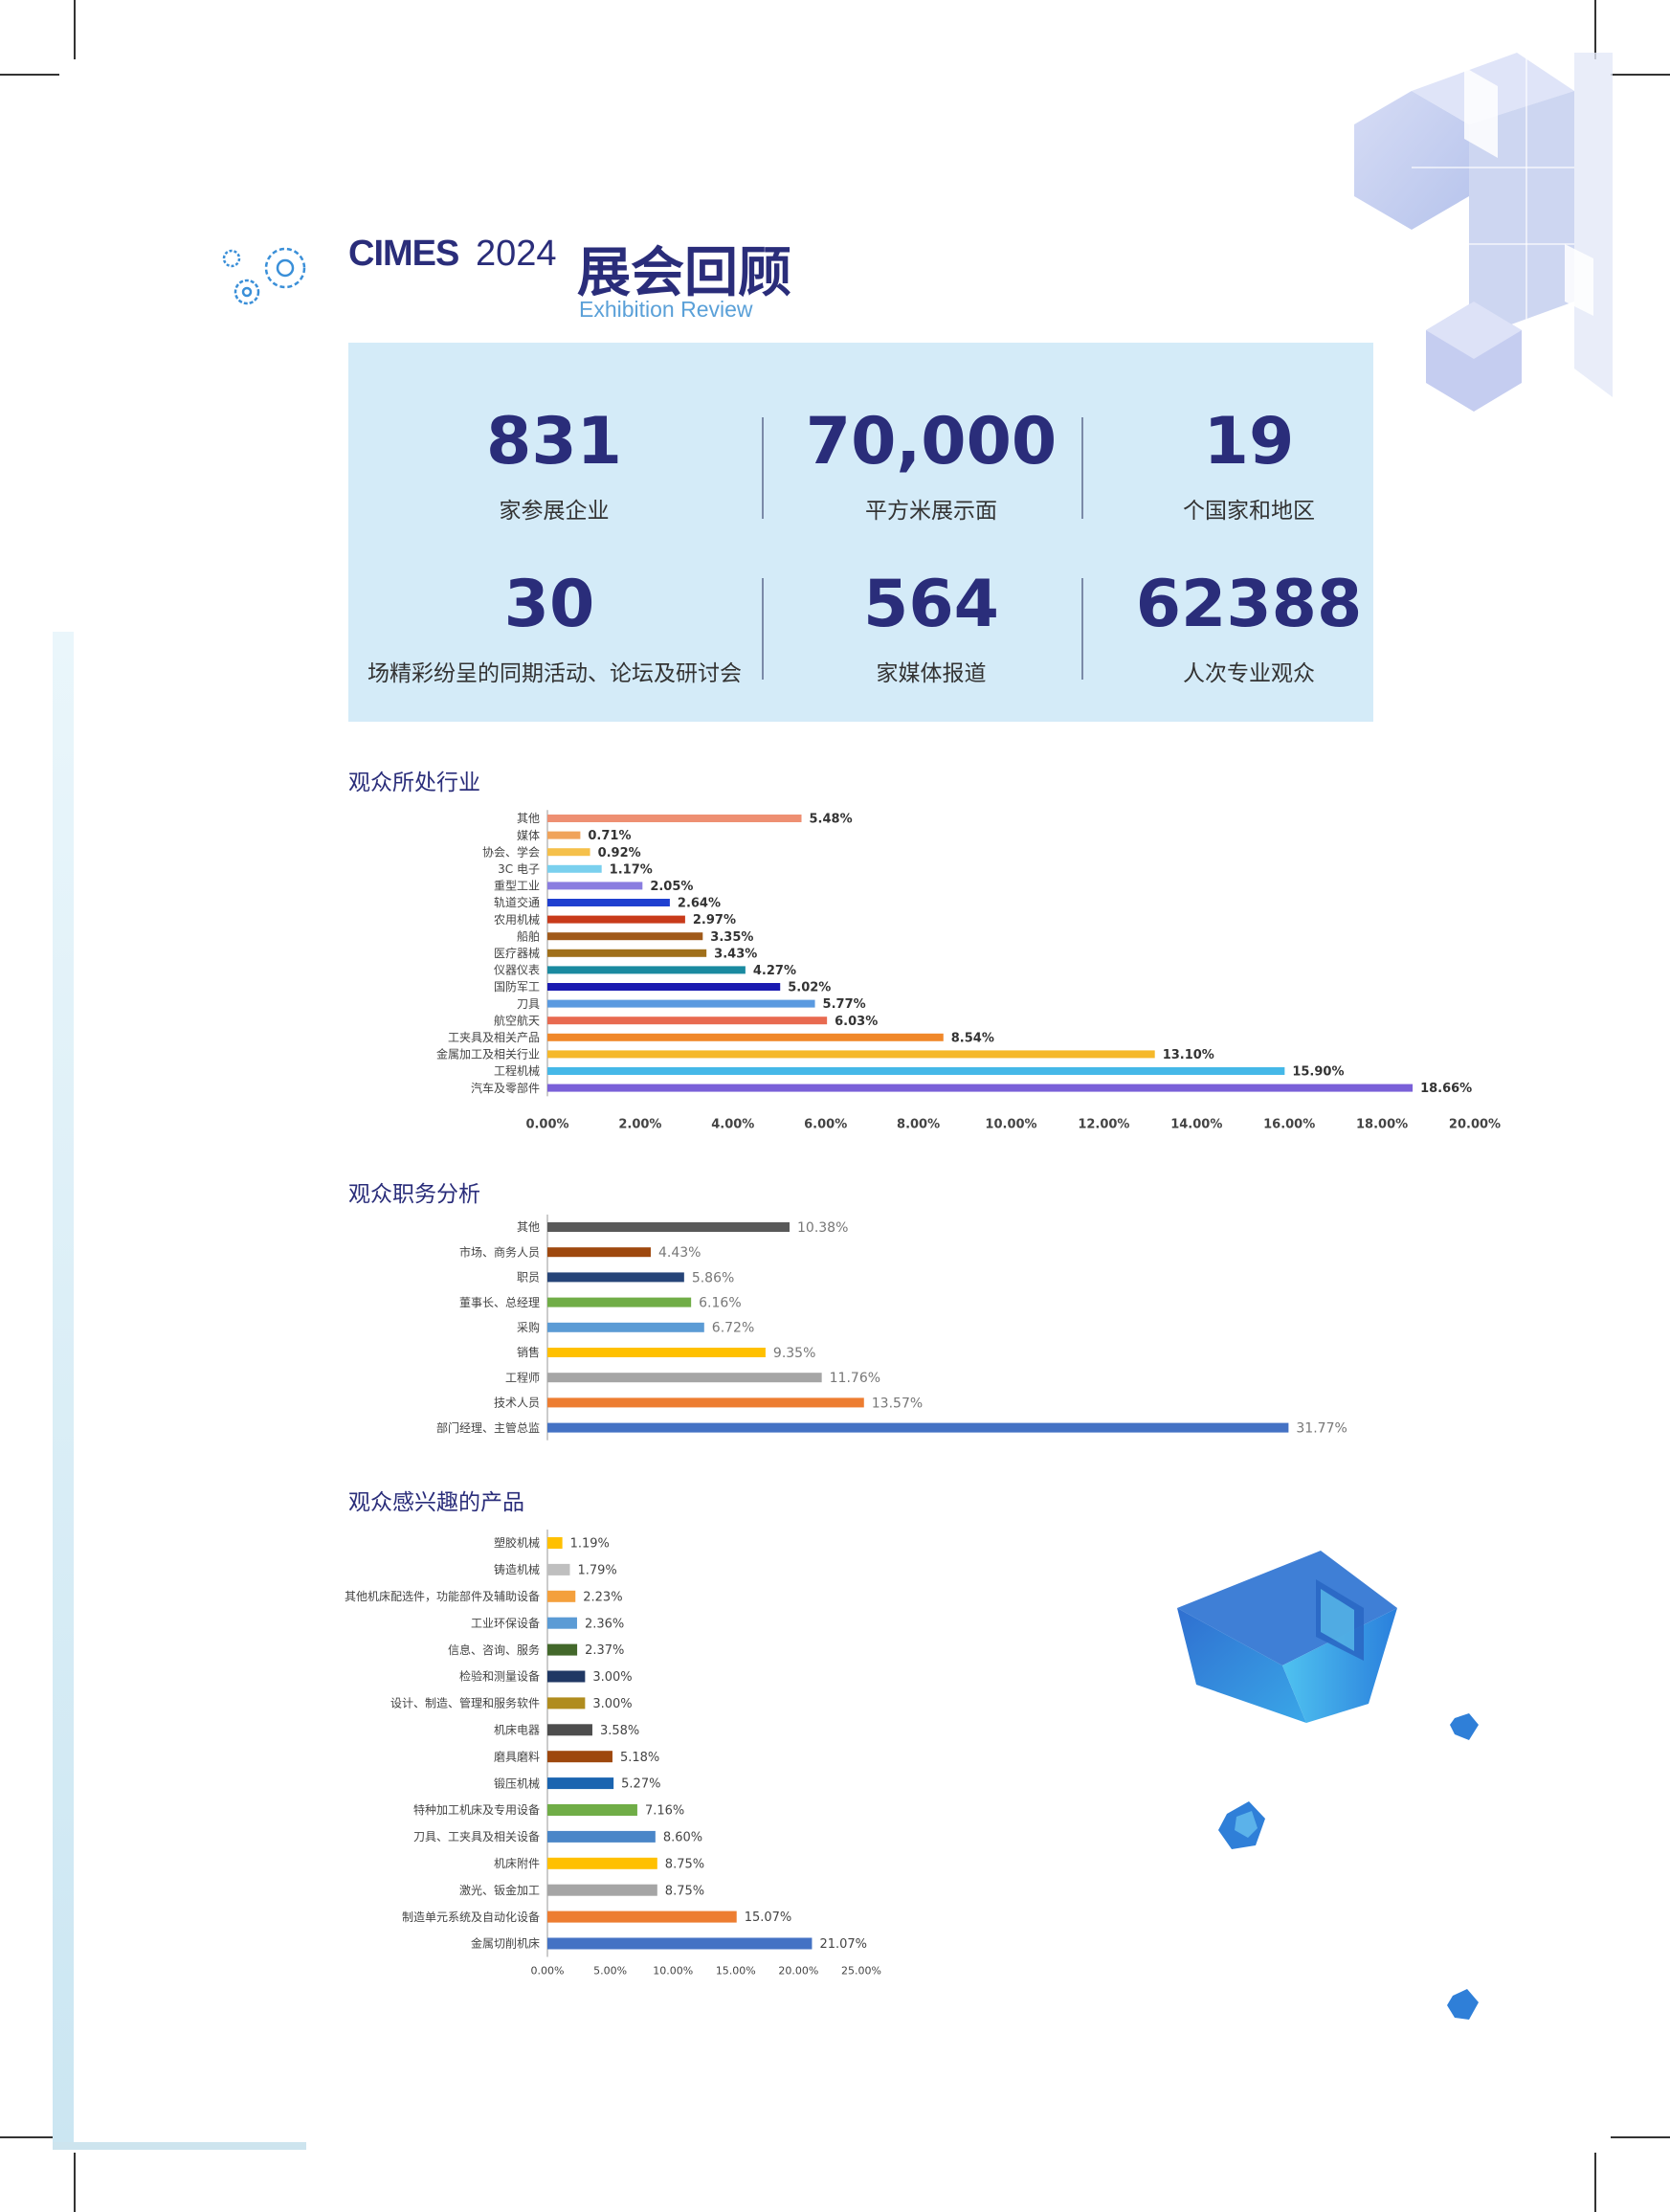 This screenshot has width=1670, height=2212. Describe the element at coordinates (517, 953) in the screenshot. I see `category-label: 医疗器械` at that location.